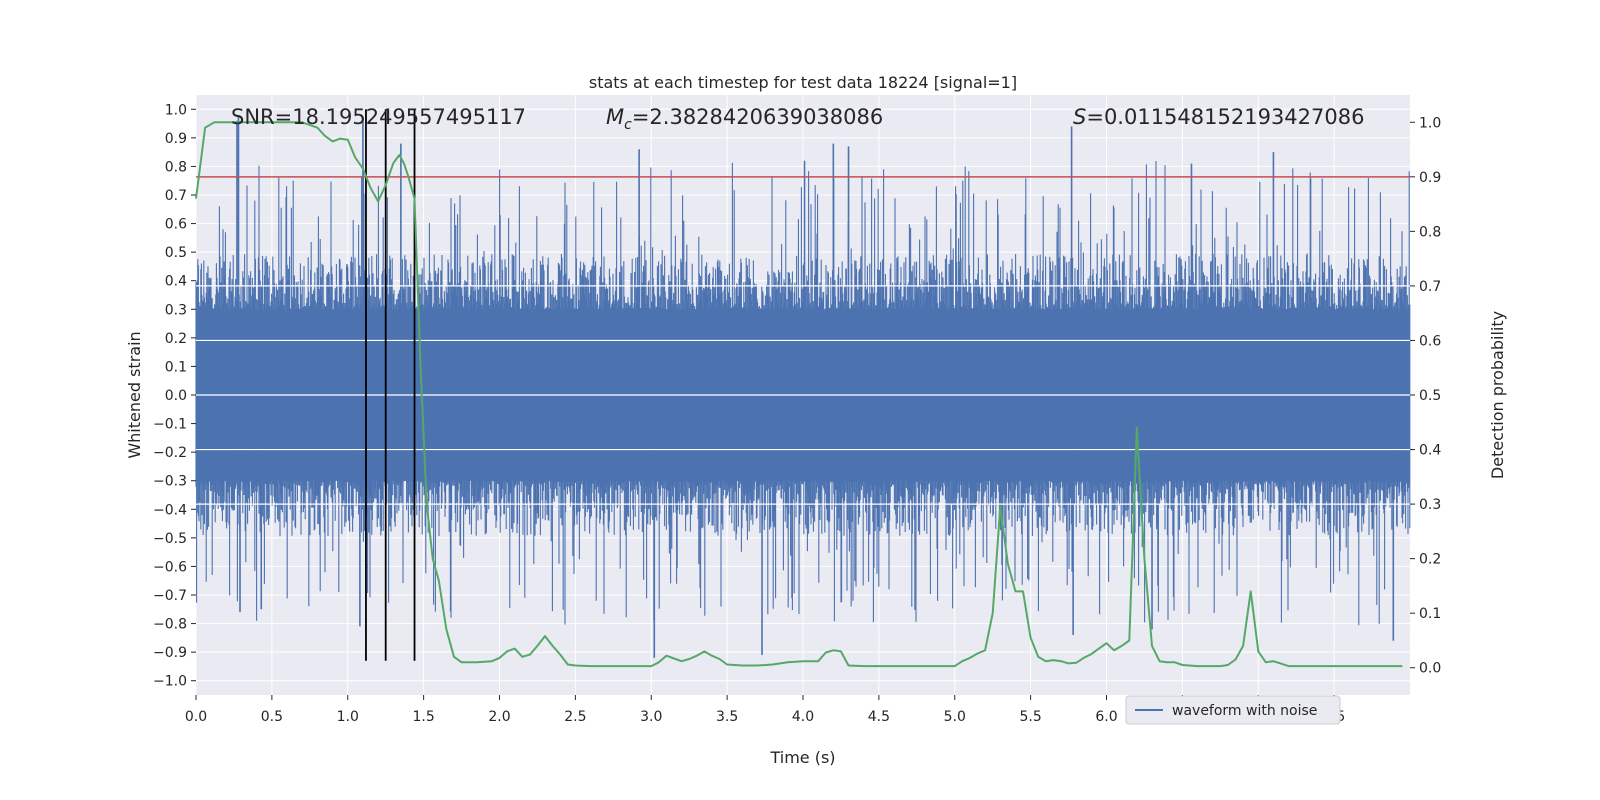  I want to click on left-tick-label: 0.1, so click(176, 367).